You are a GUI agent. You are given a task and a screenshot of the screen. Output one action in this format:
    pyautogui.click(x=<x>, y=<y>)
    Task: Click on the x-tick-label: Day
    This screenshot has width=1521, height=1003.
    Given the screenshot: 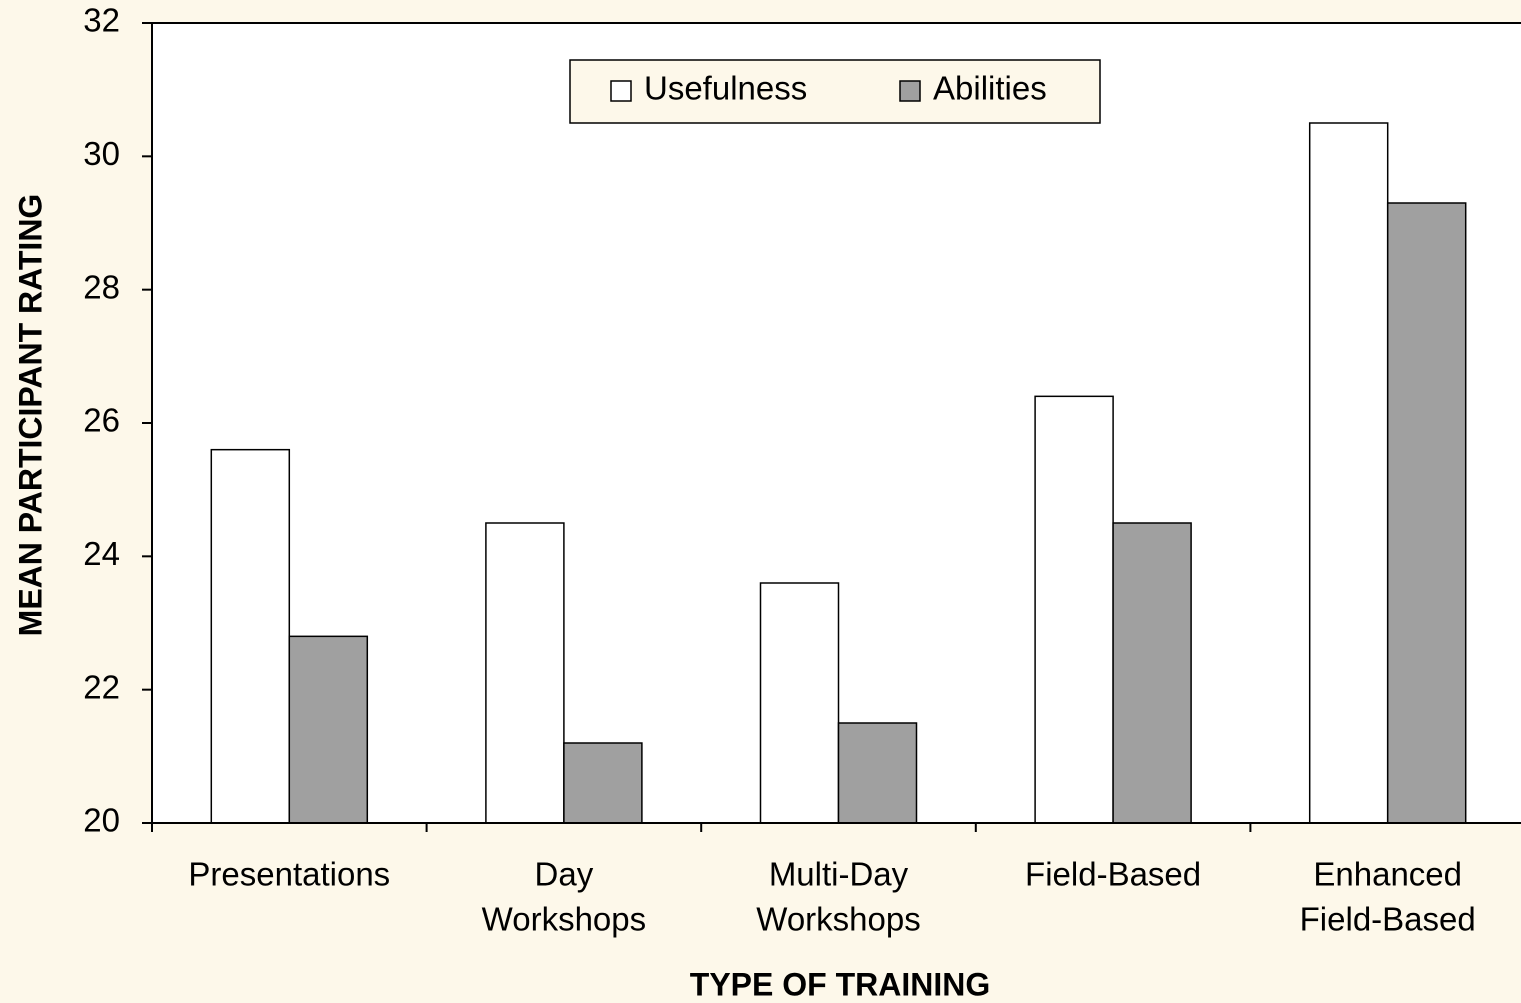 What is the action you would take?
    pyautogui.click(x=564, y=874)
    